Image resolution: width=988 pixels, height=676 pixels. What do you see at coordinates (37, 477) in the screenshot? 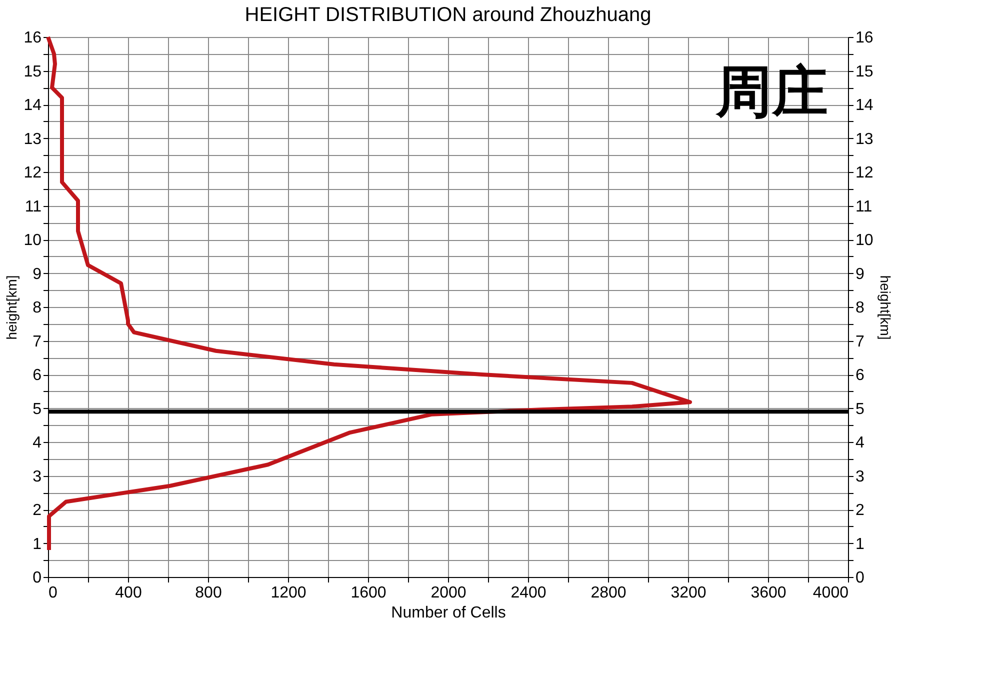
I see `y-tick-label: 3` at bounding box center [37, 477].